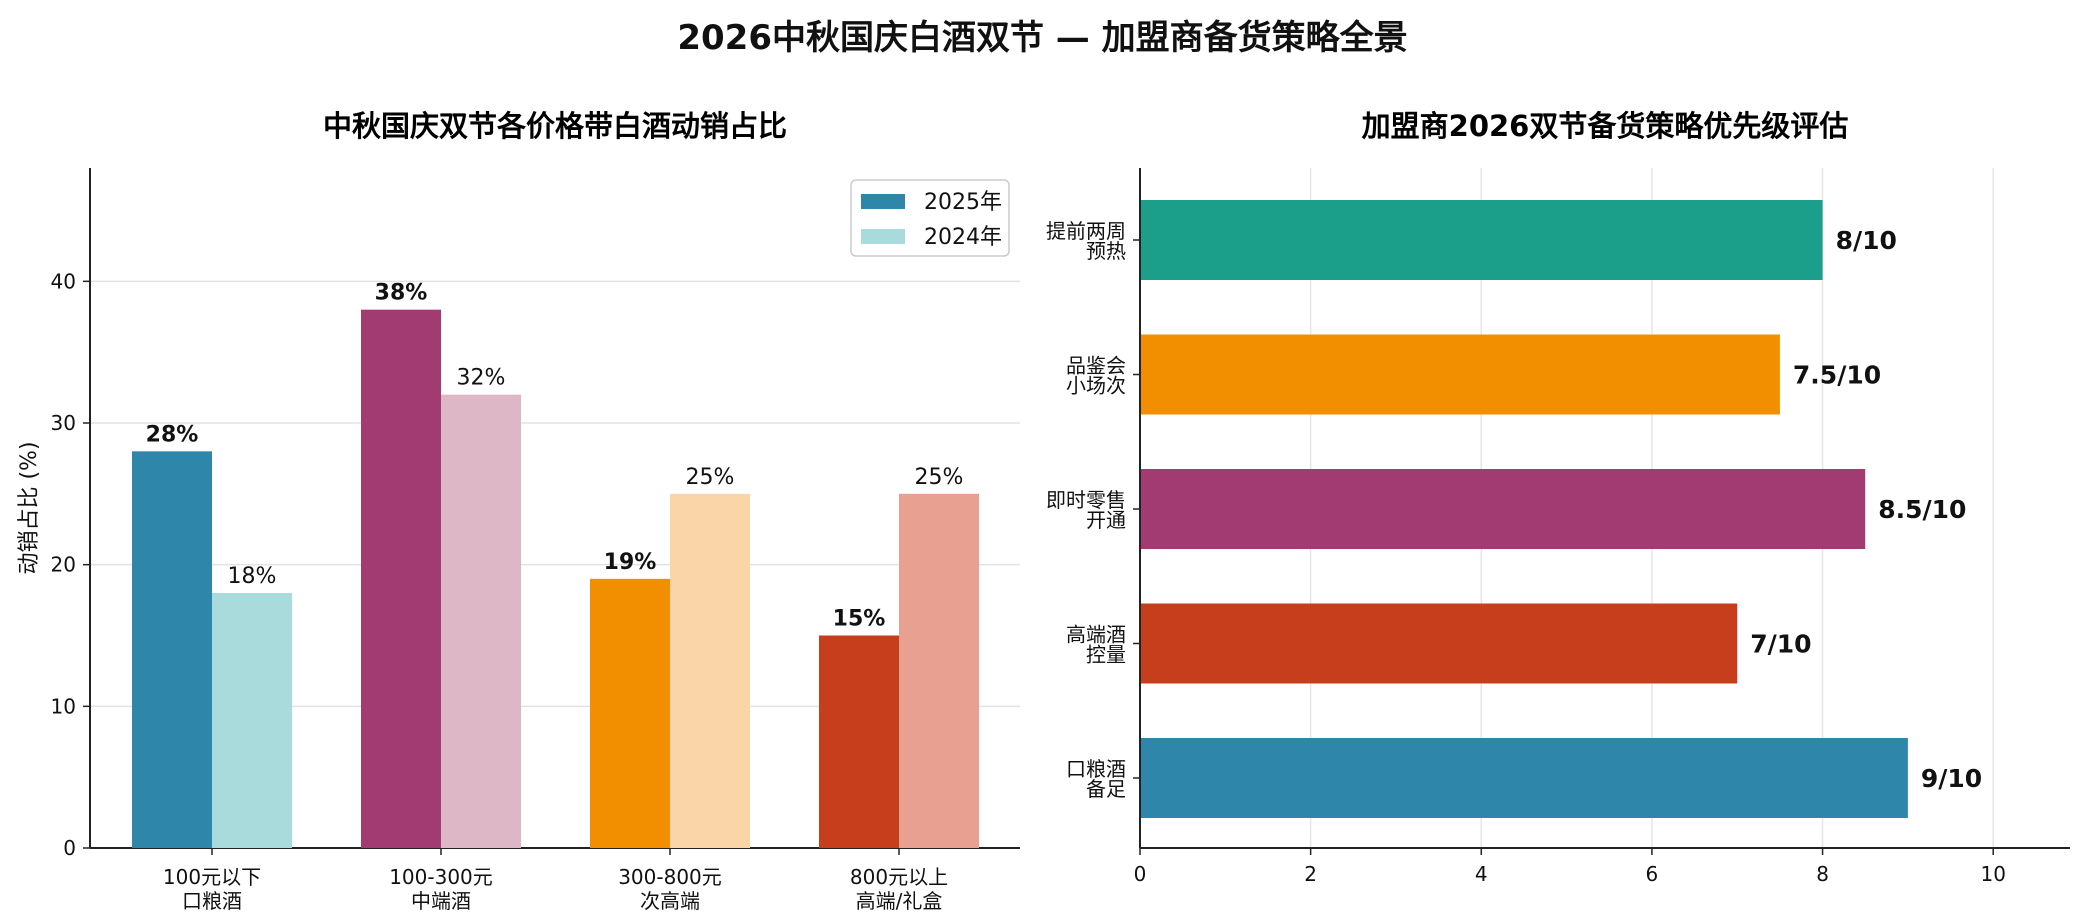  What do you see at coordinates (441, 901) in the screenshot?
I see `x-tick-label: 中端酒` at bounding box center [441, 901].